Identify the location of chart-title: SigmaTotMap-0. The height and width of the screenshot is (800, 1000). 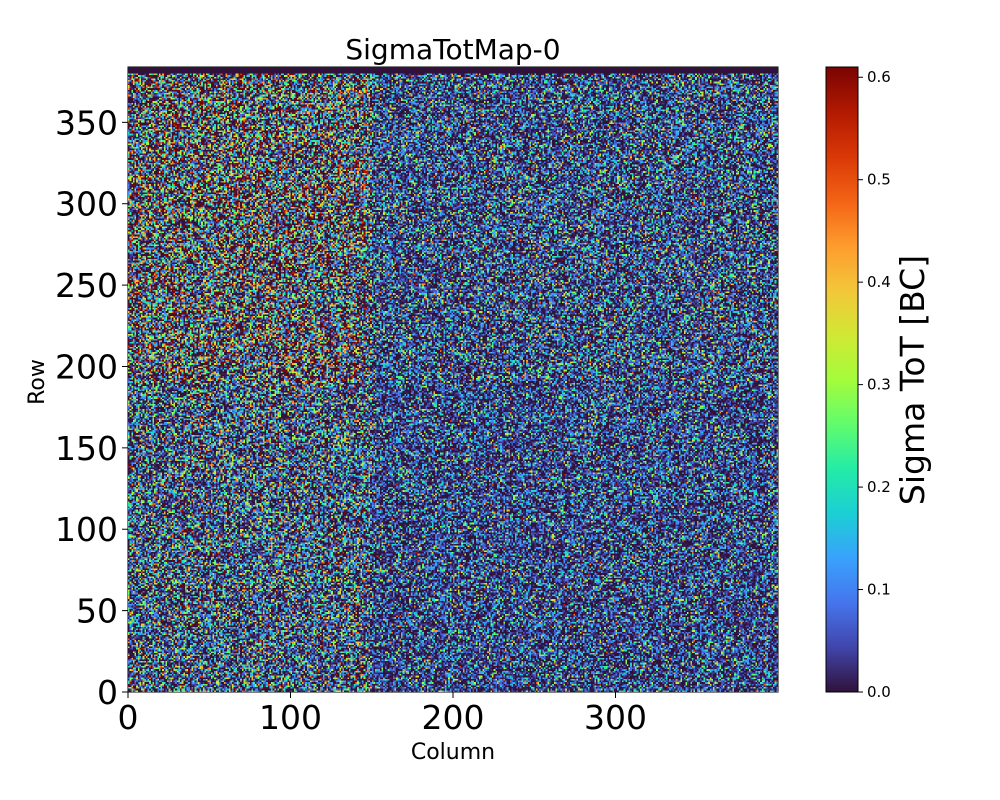
(452, 49).